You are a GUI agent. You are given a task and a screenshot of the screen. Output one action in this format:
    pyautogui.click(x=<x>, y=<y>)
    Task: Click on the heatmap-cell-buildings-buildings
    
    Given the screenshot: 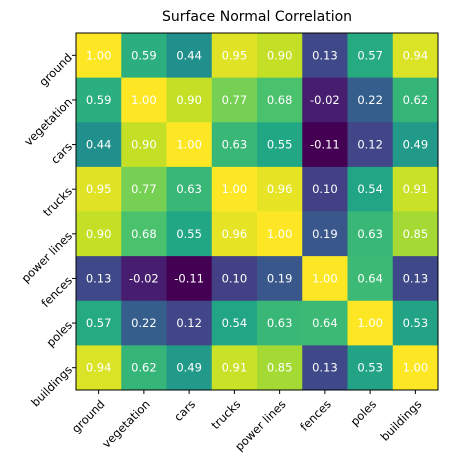 What is the action you would take?
    pyautogui.click(x=415, y=368)
    